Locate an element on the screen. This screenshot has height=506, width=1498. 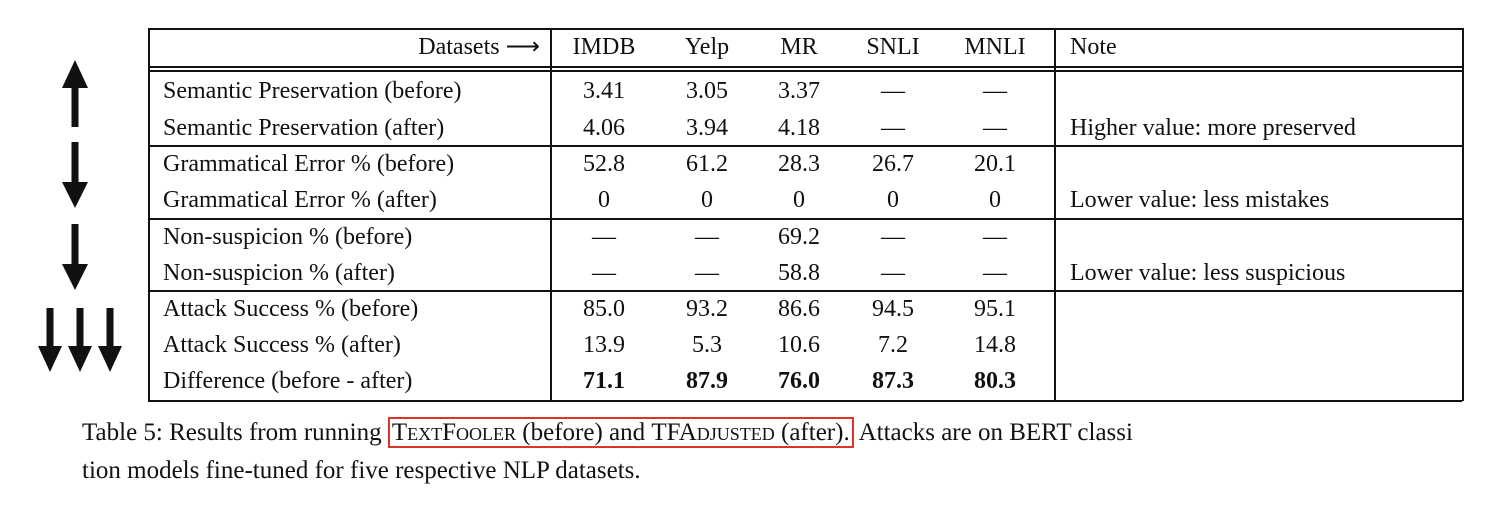
value-cell: 10.6 is located at coordinates (799, 345).